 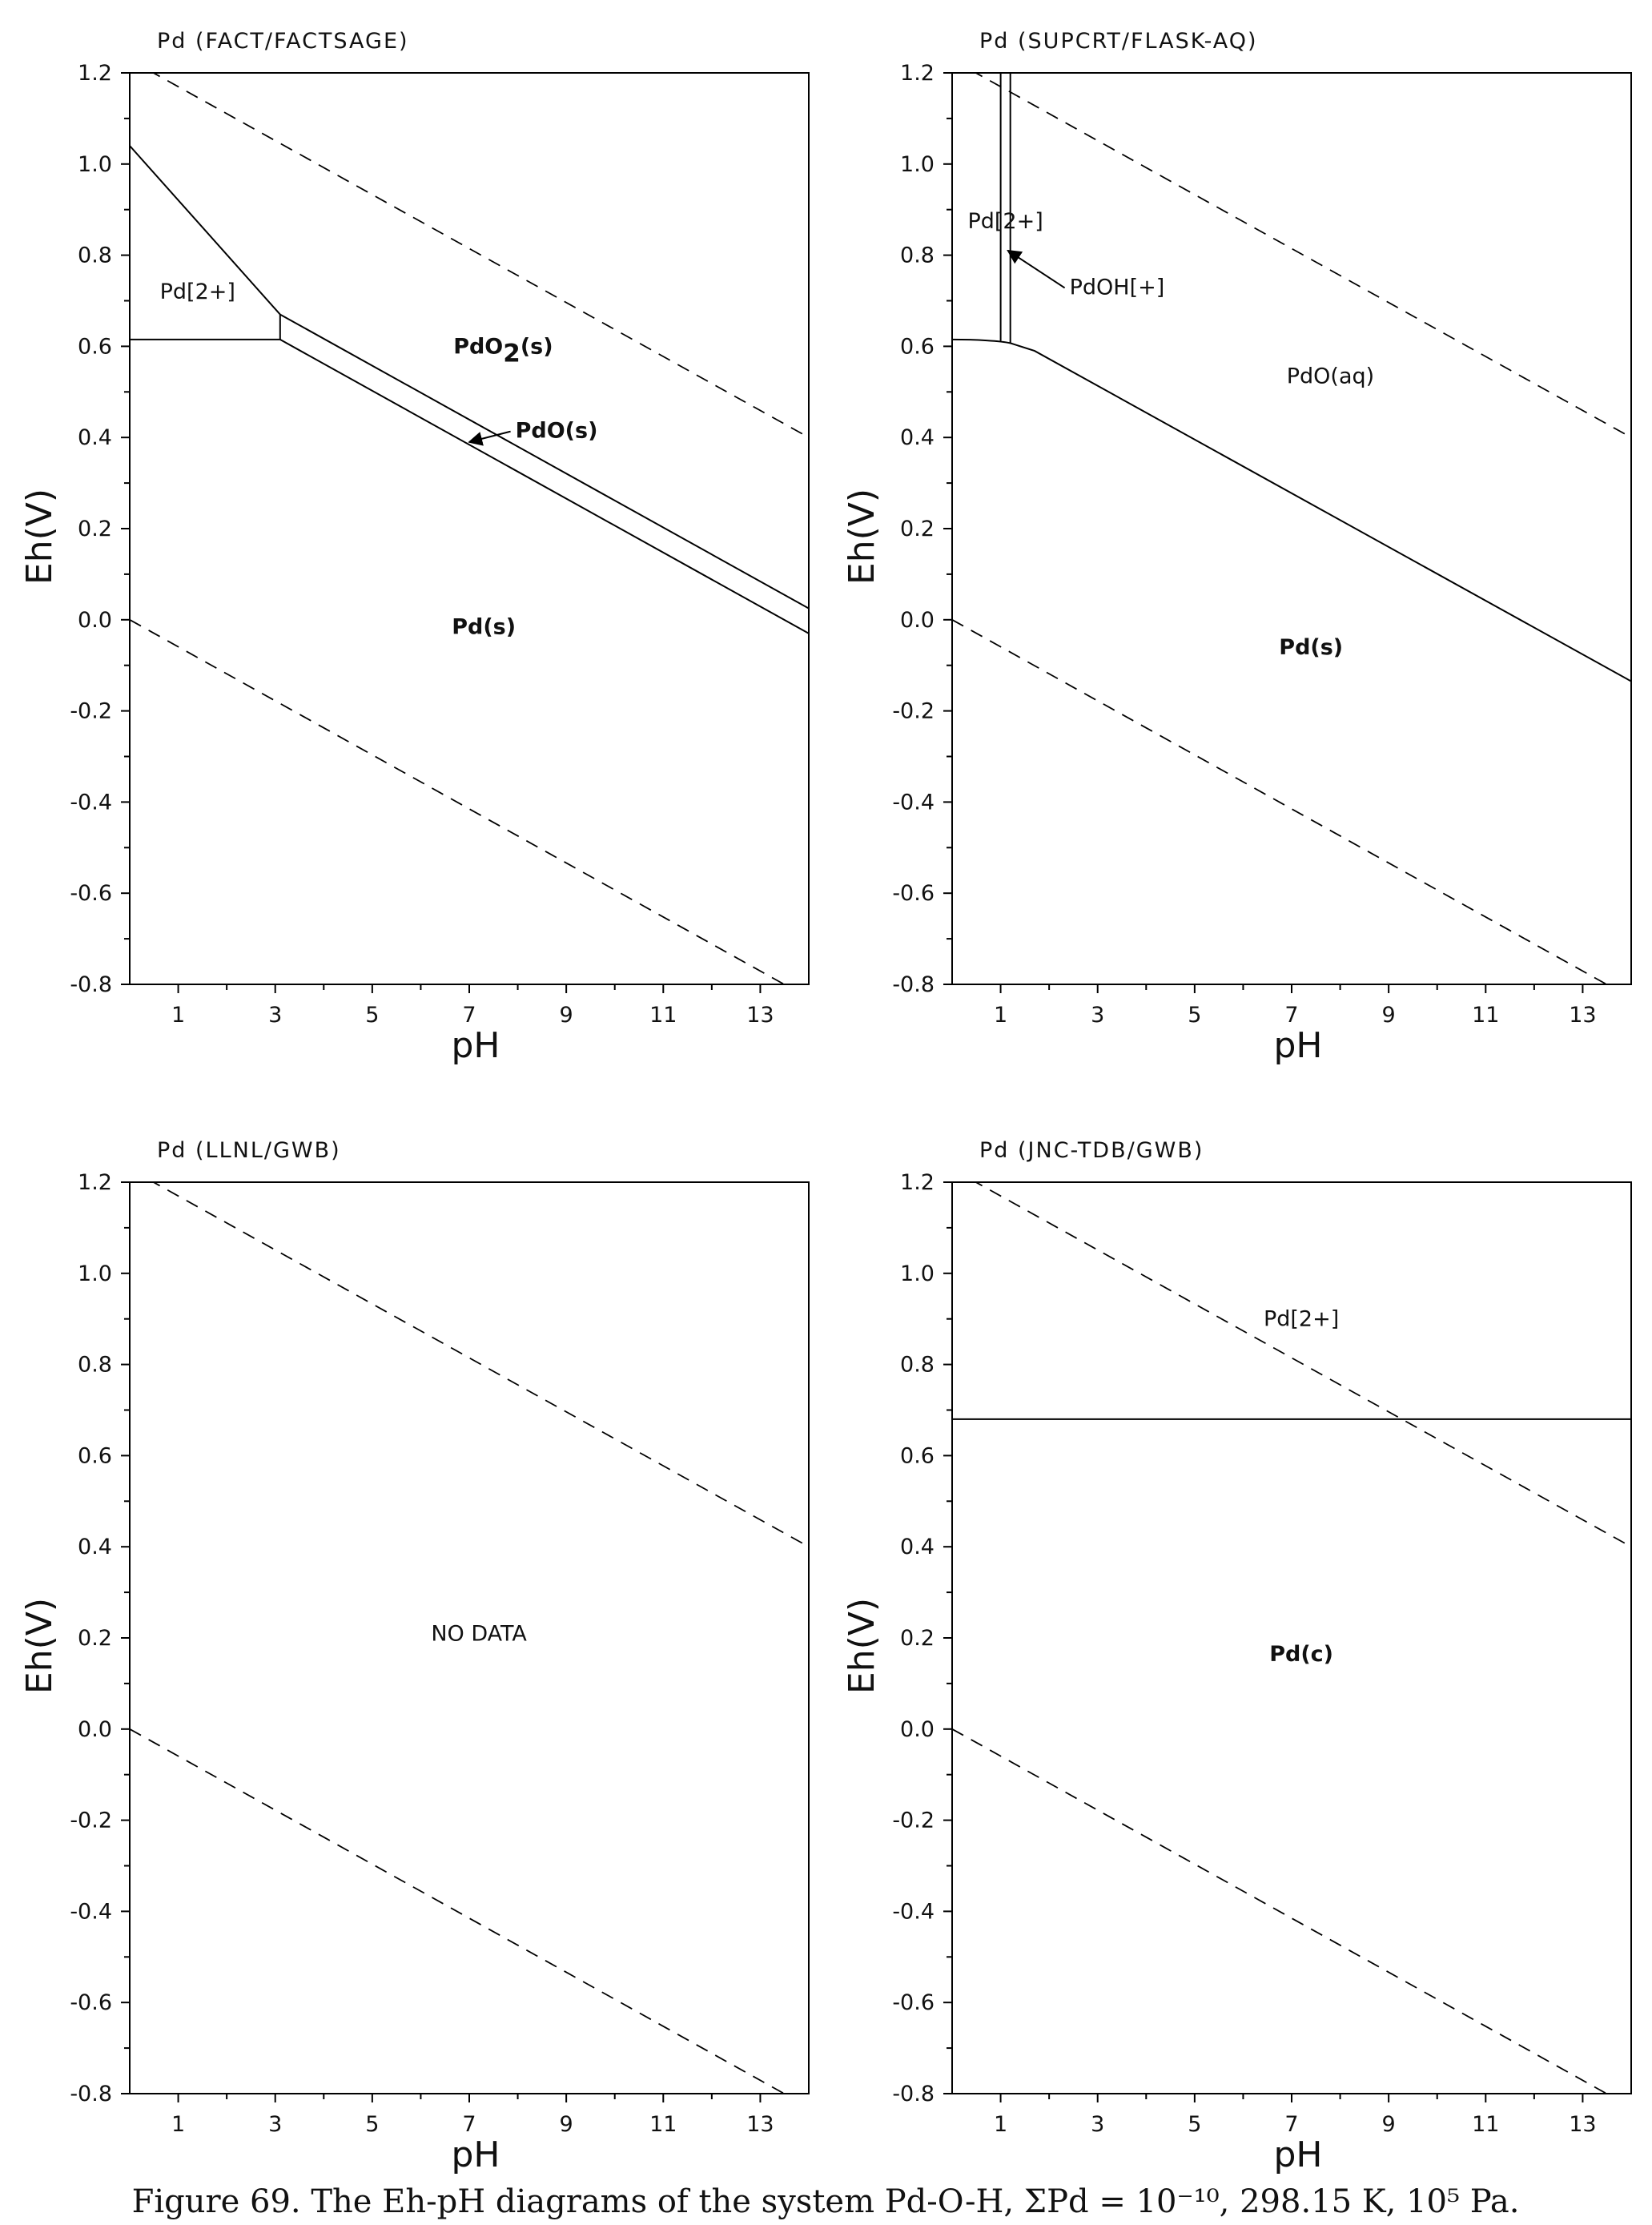 I want to click on label-subscript: 2, so click(x=512, y=353).